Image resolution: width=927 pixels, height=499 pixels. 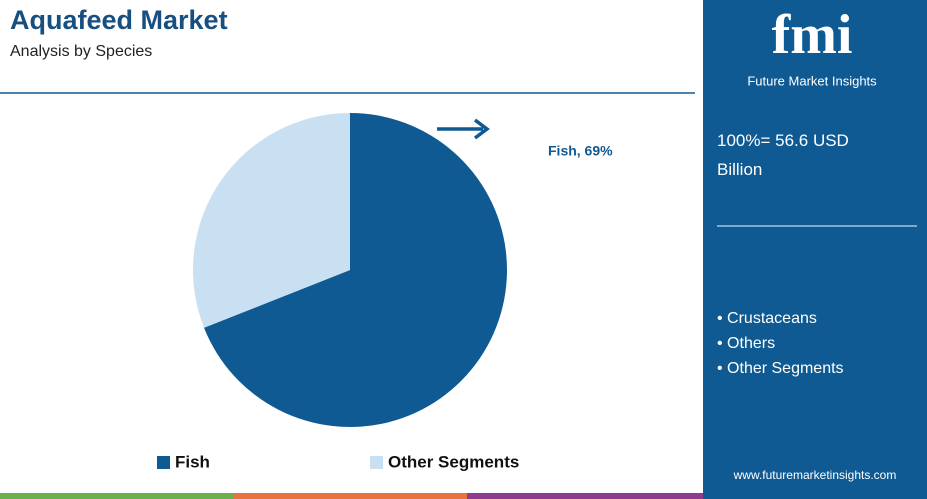 What do you see at coordinates (192, 461) in the screenshot?
I see `legend-label: Fish` at bounding box center [192, 461].